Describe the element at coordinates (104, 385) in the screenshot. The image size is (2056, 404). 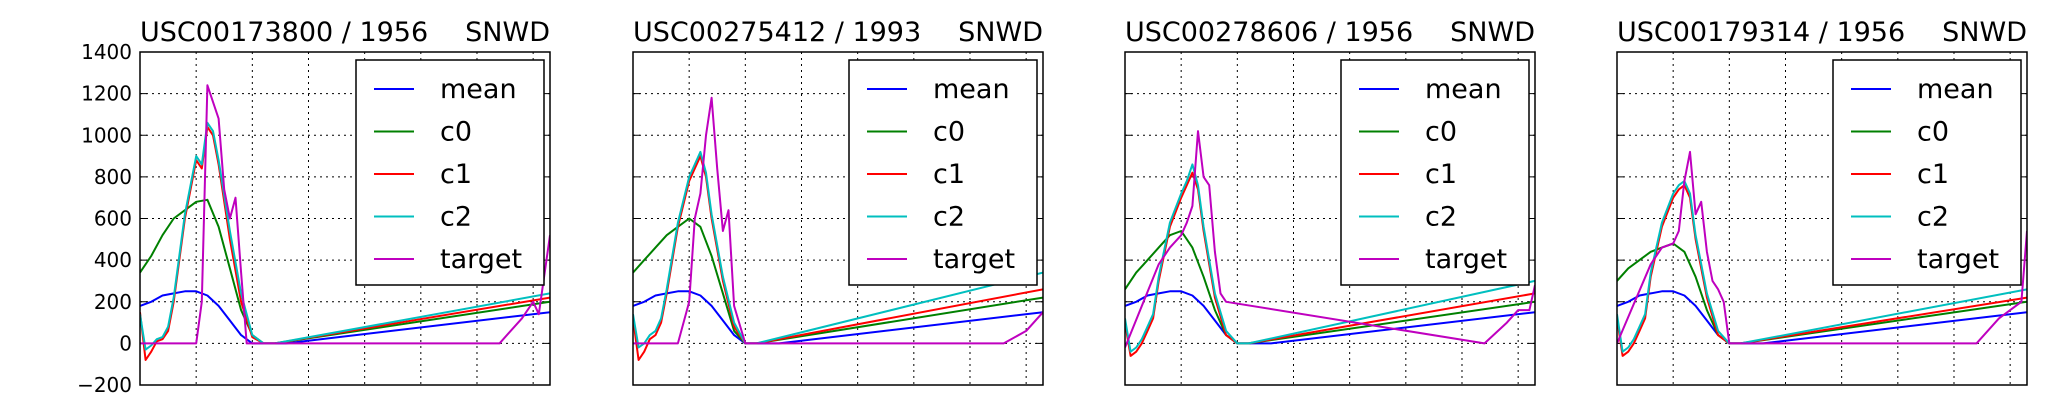
I see `y-tick-label: −200` at that location.